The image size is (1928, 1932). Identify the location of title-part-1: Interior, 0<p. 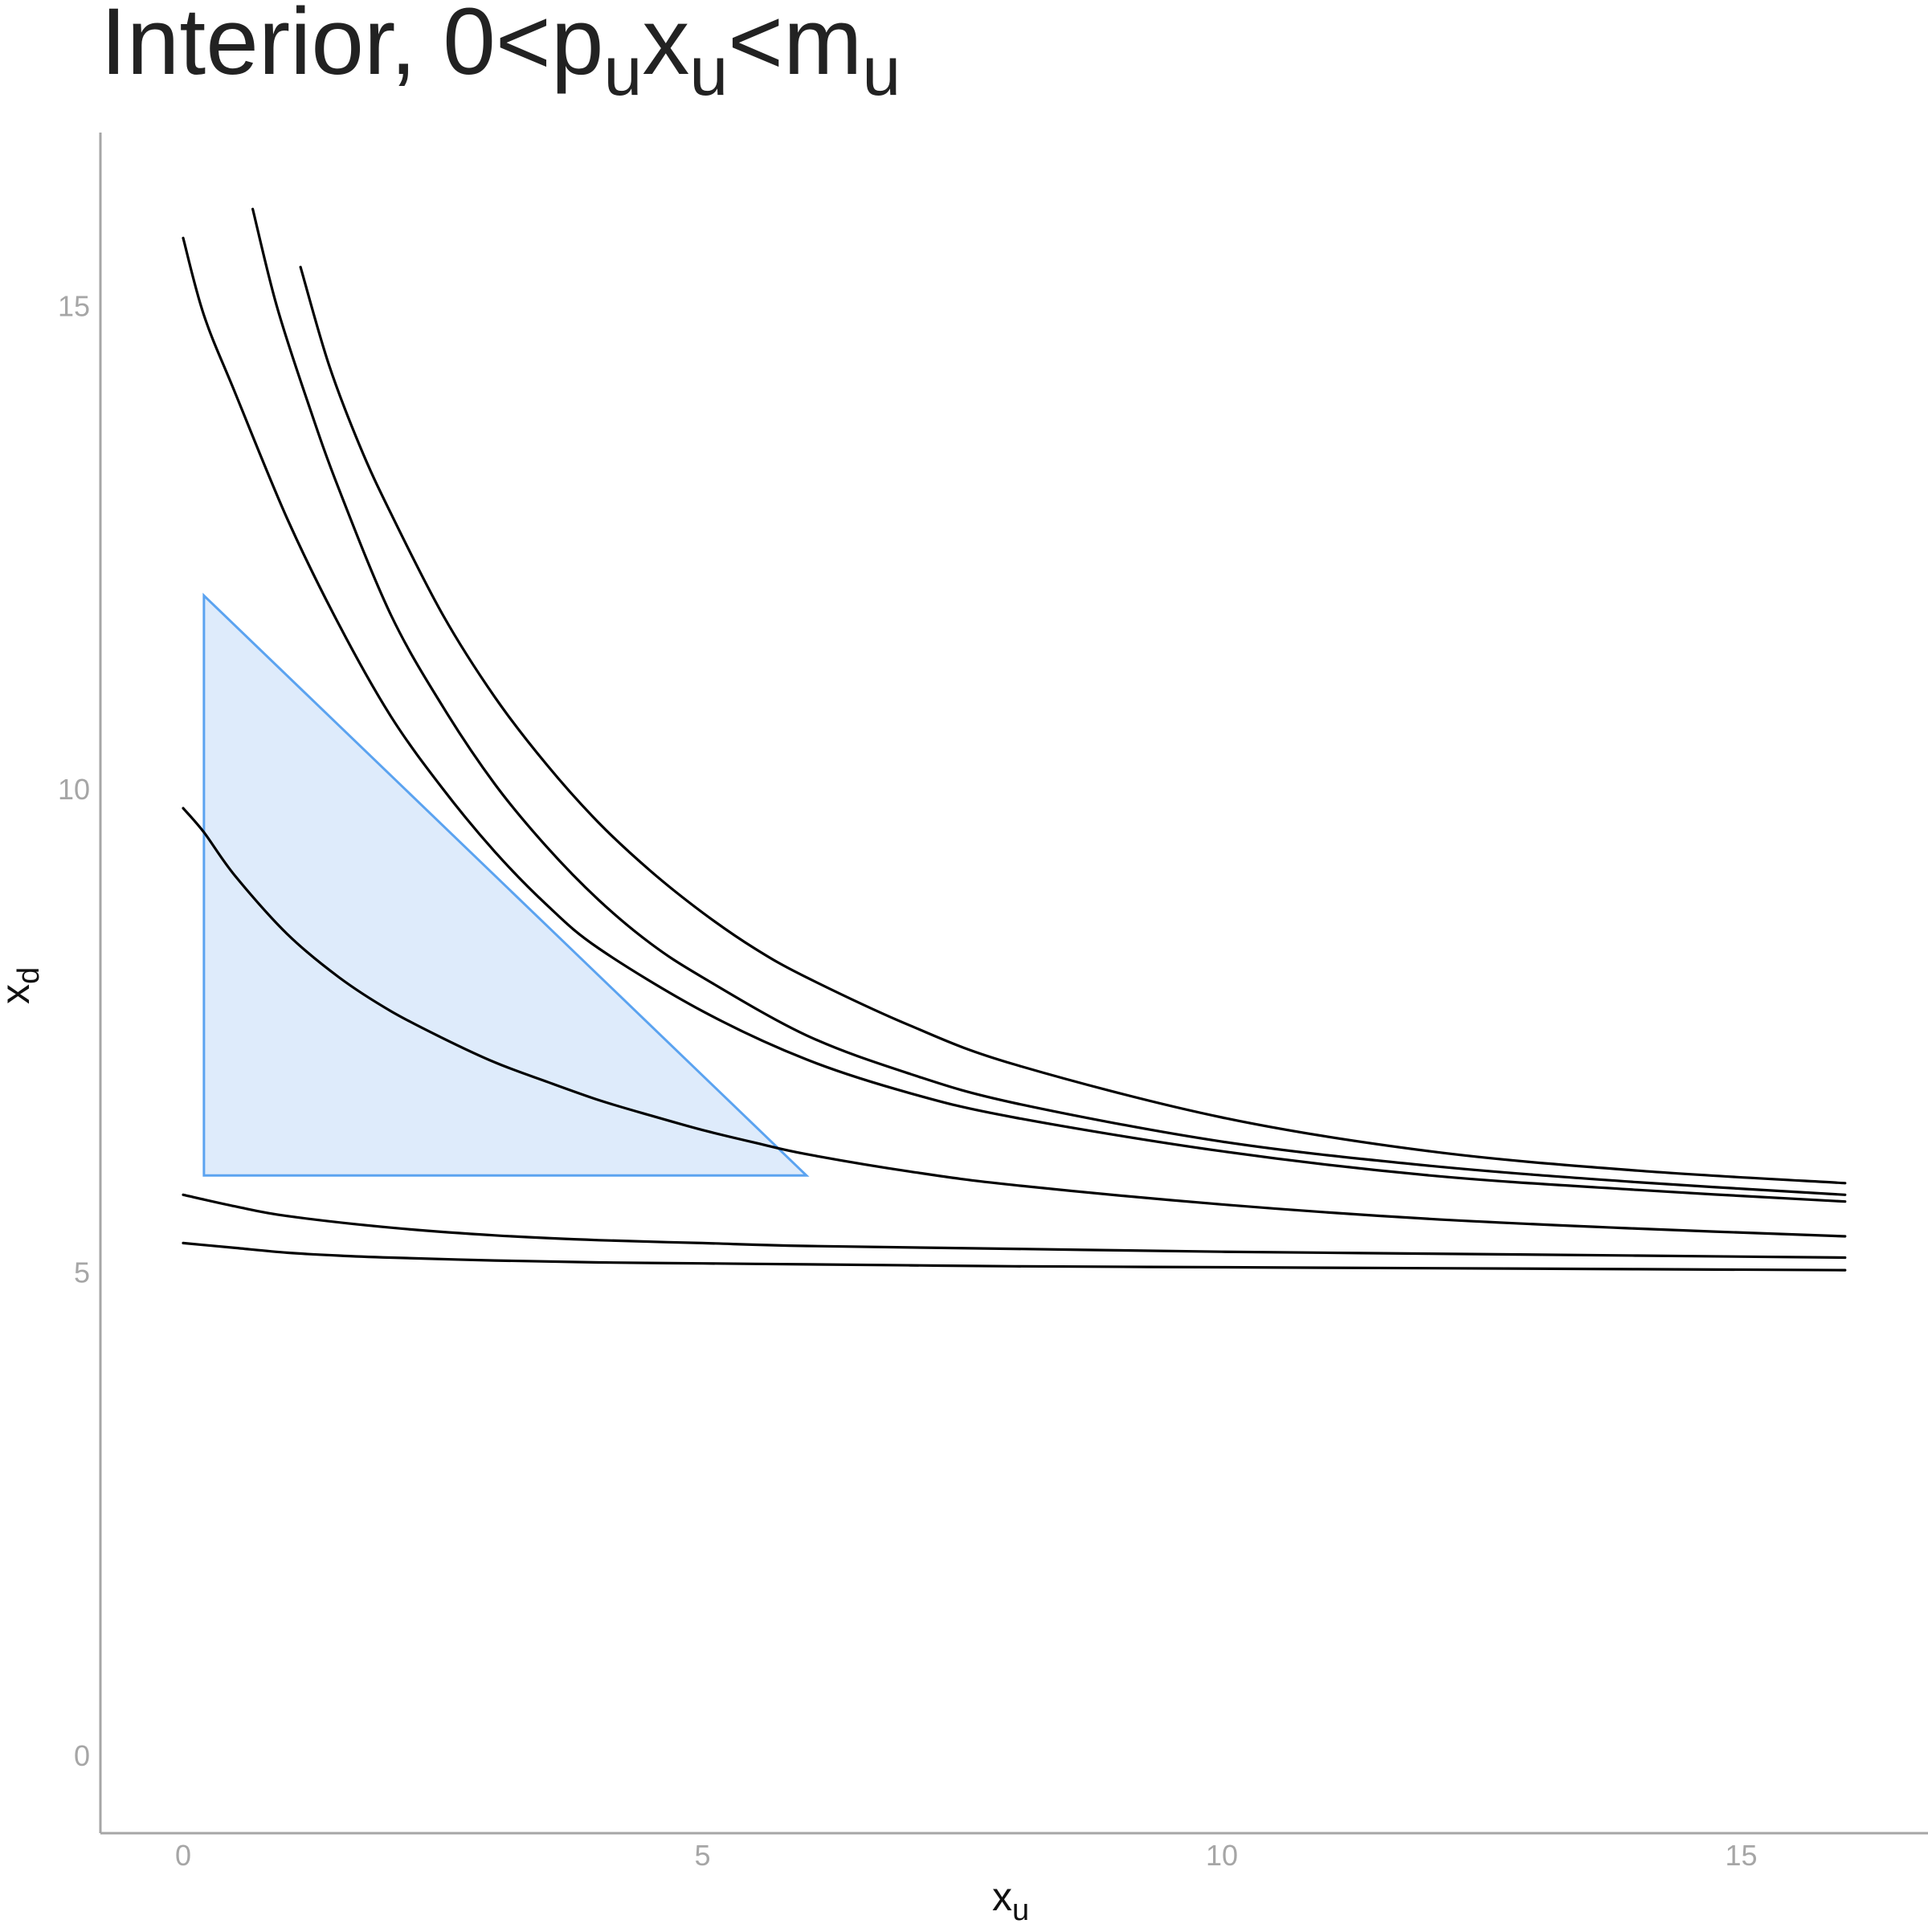
(351, 47).